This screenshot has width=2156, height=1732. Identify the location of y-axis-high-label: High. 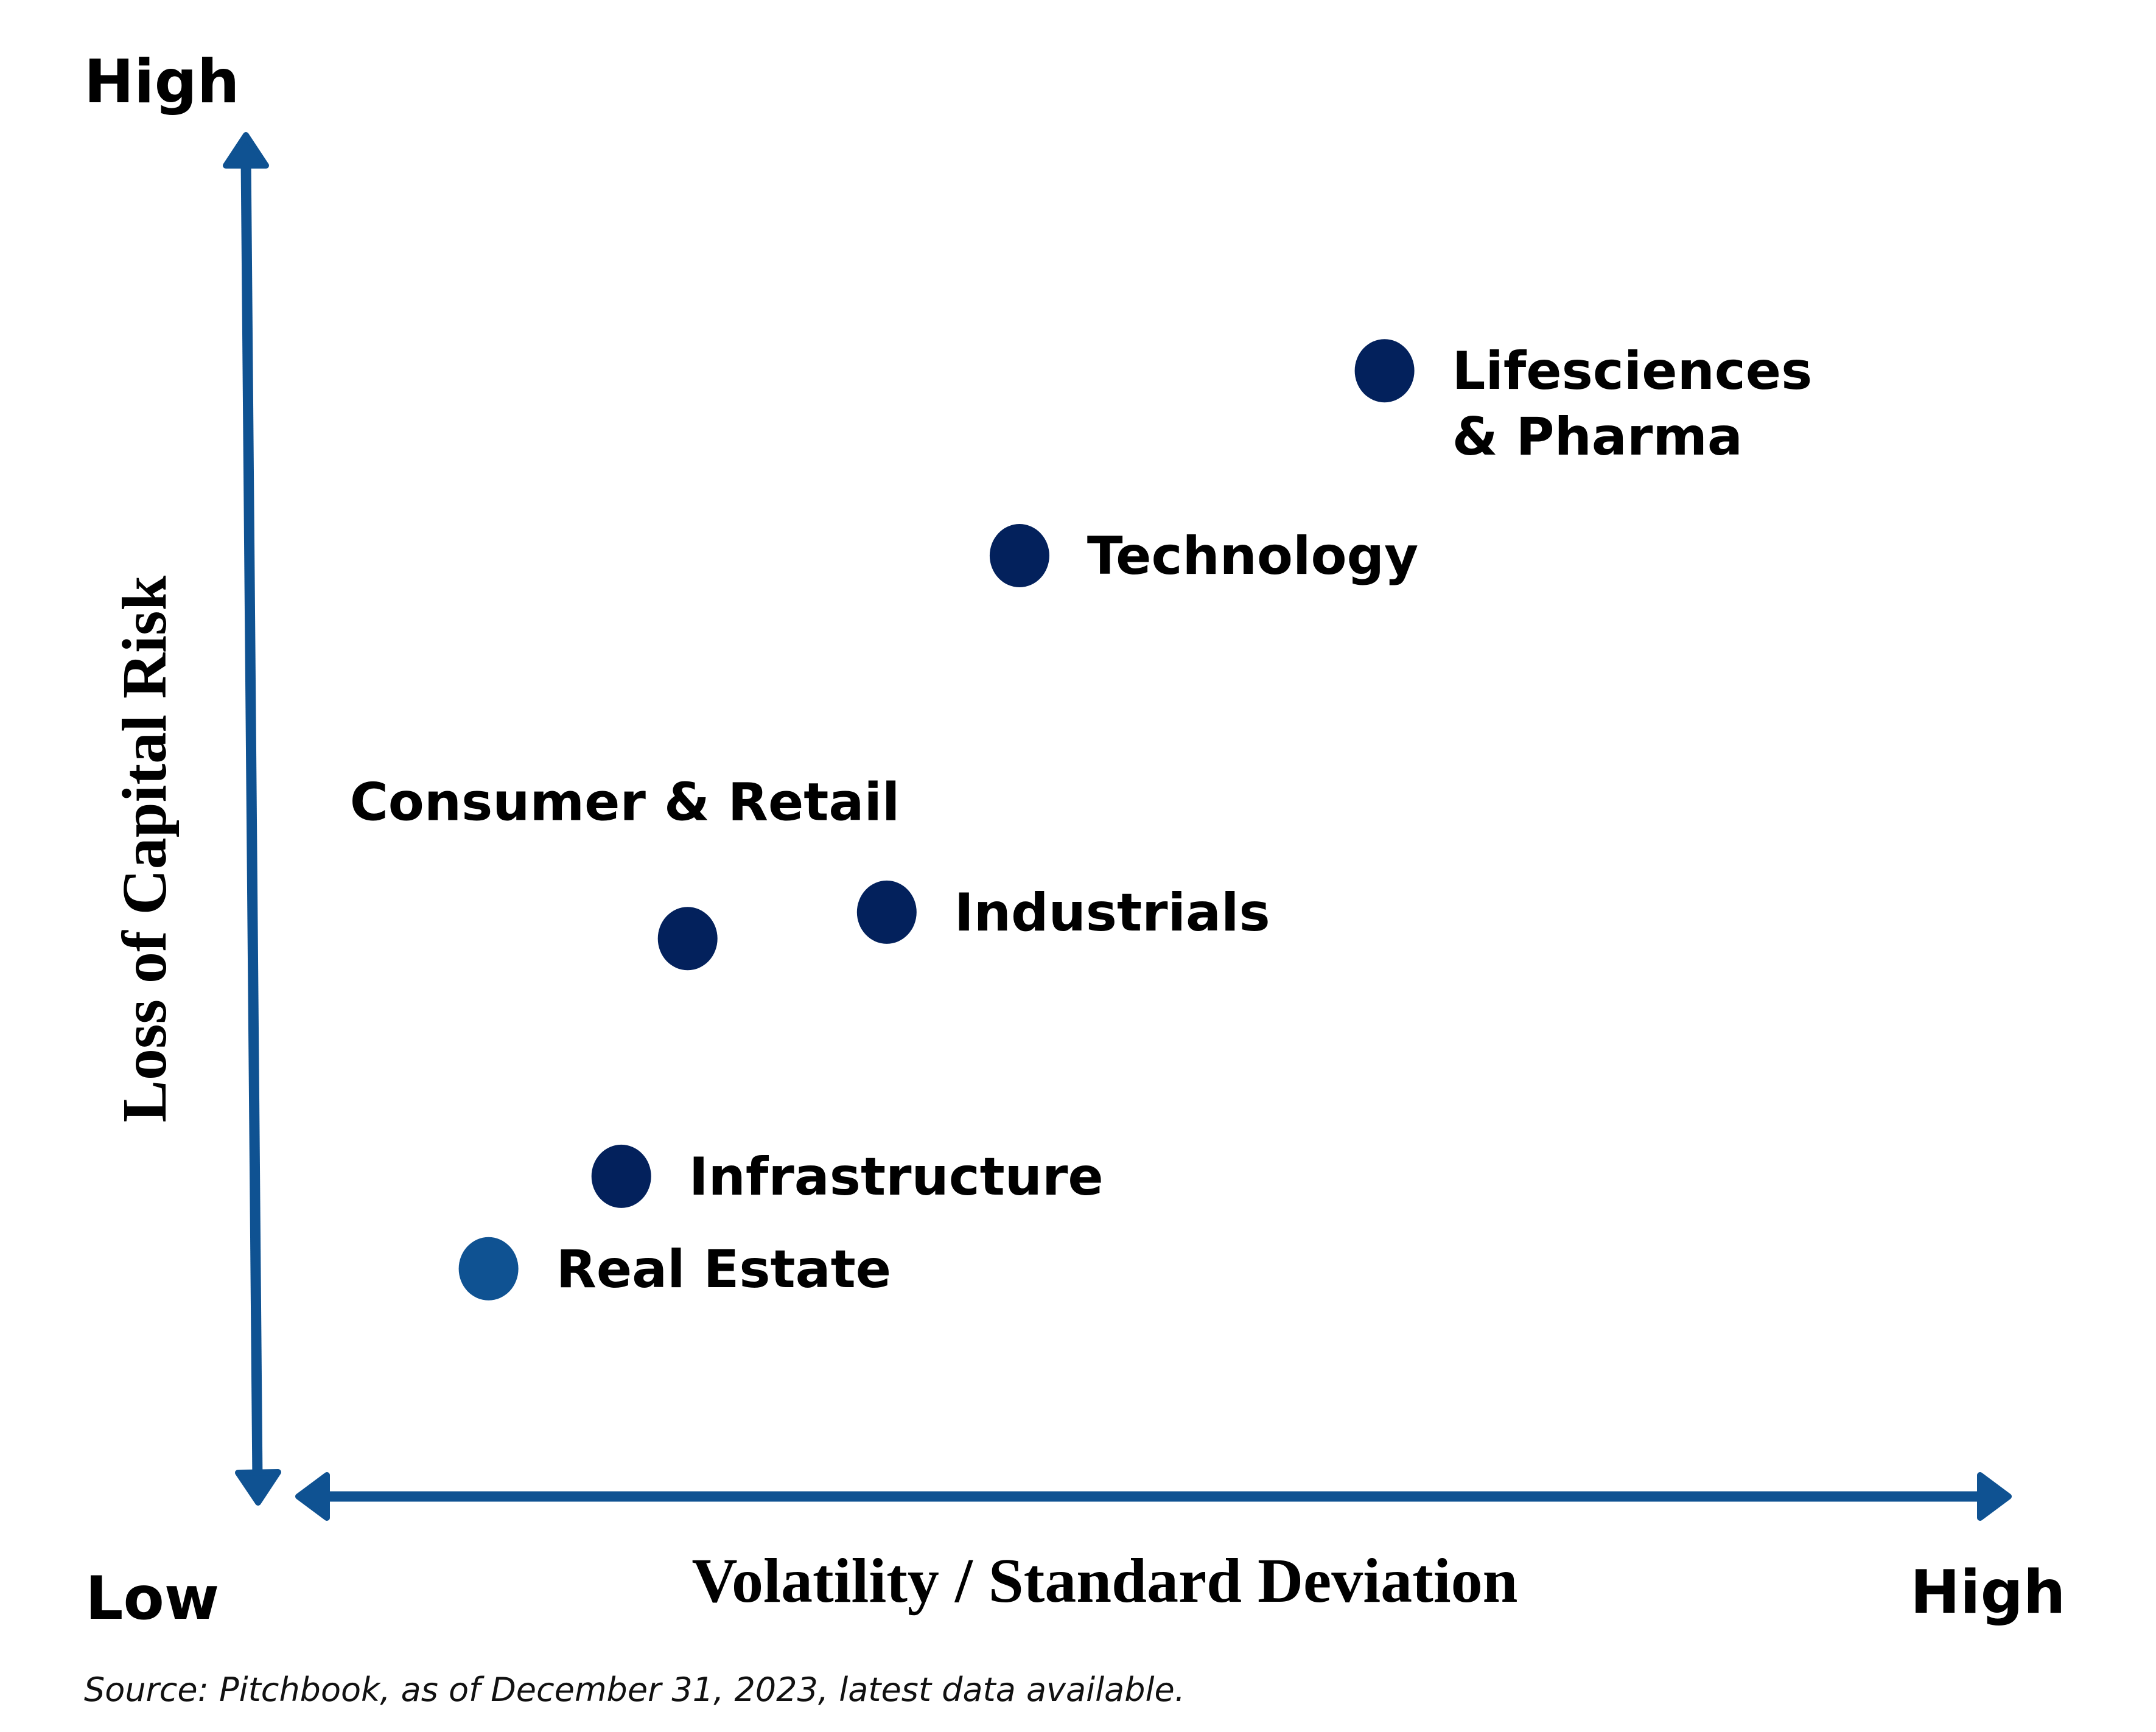
(162, 82).